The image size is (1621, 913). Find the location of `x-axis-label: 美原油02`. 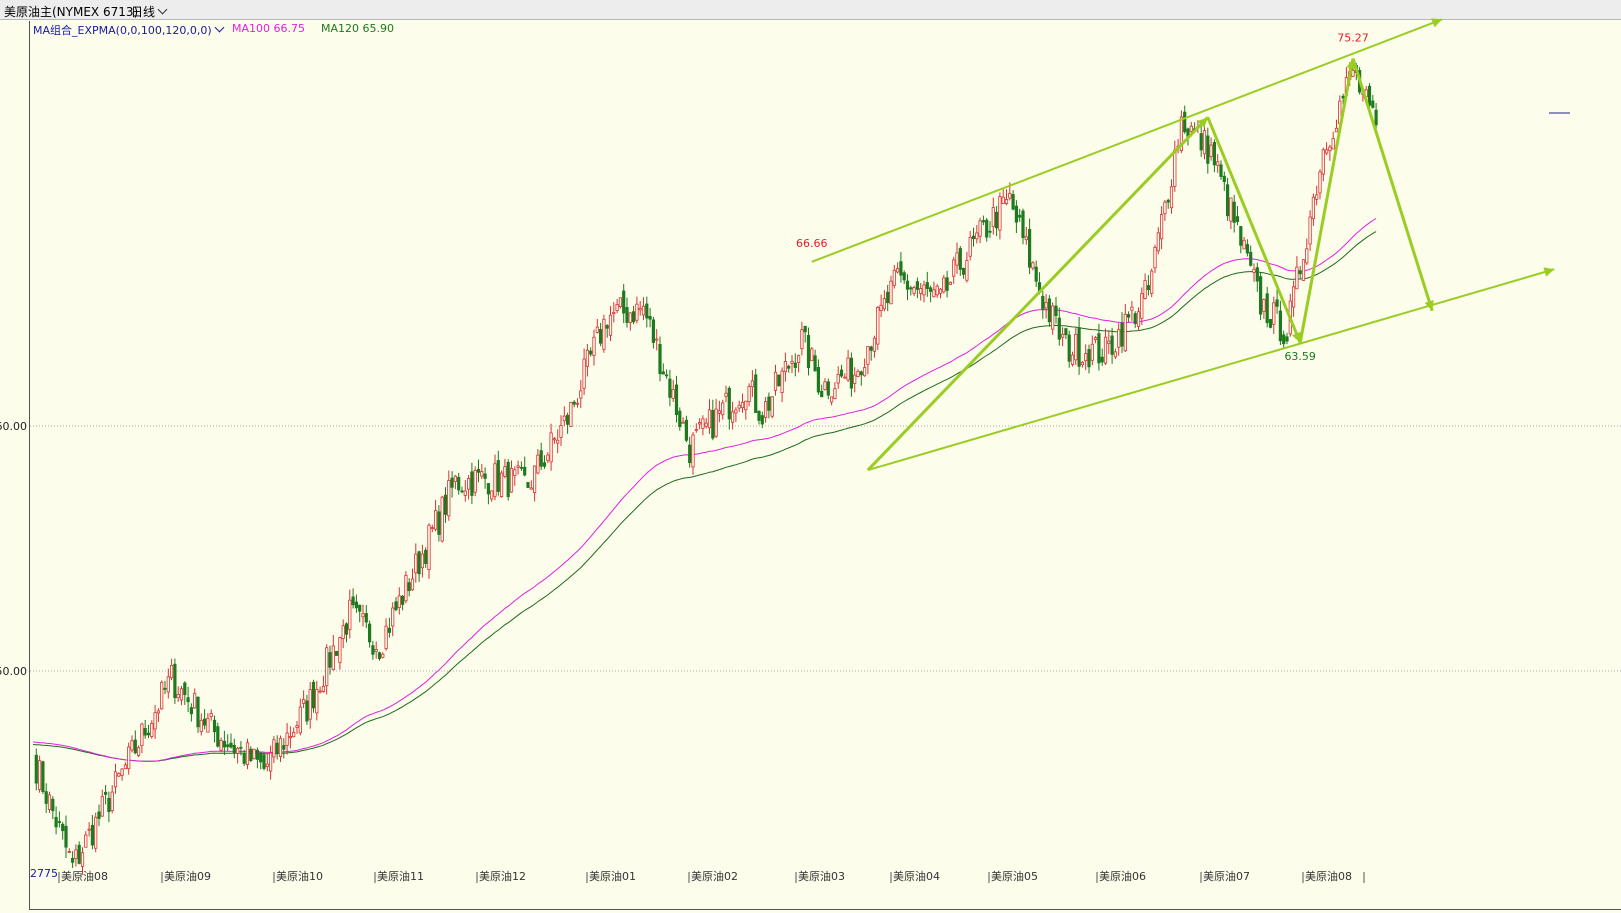

x-axis-label: 美原油02 is located at coordinates (714, 876).